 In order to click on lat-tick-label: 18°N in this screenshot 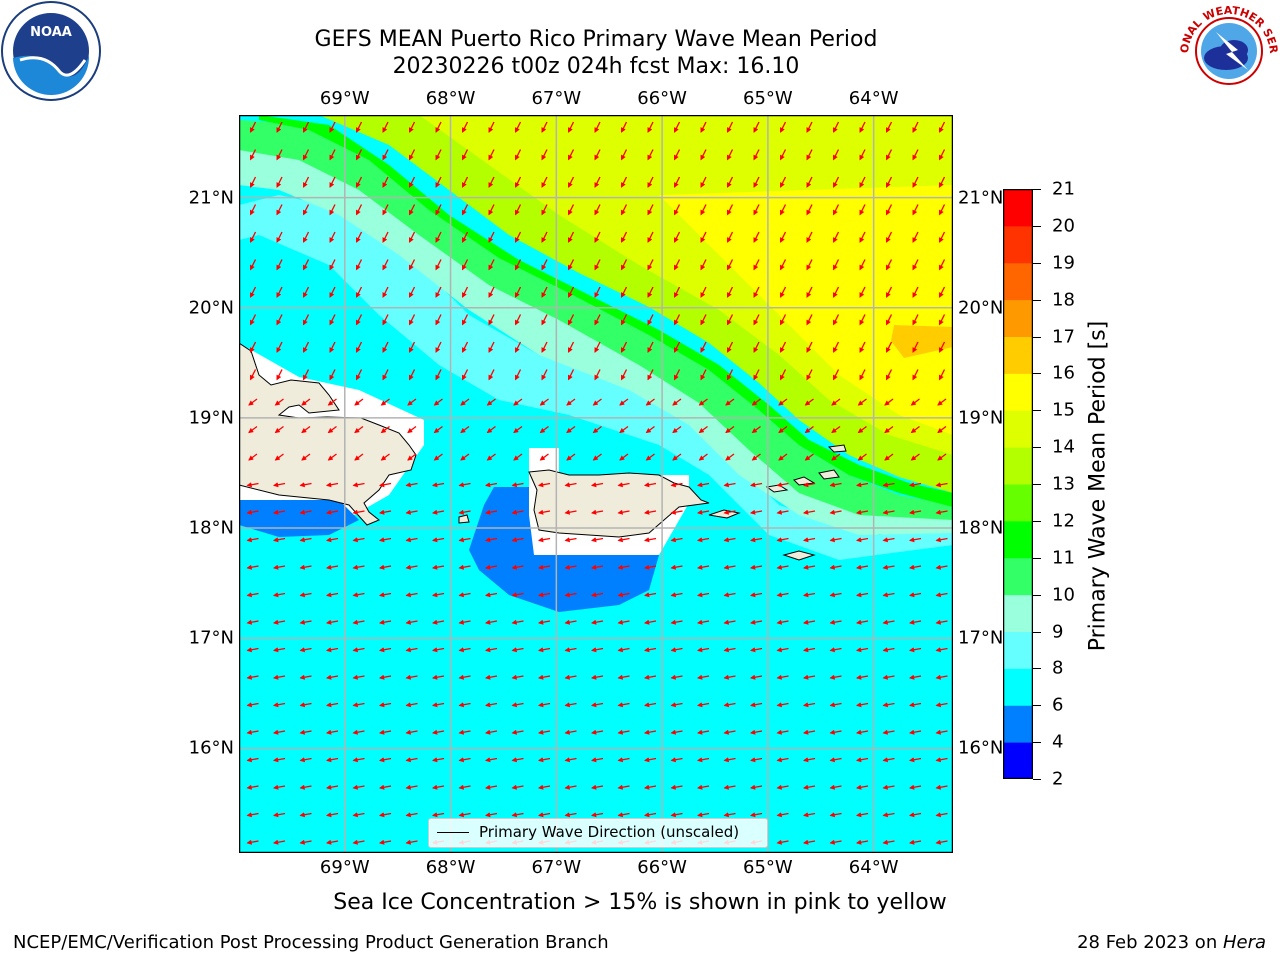, I will do `click(211, 528)`.